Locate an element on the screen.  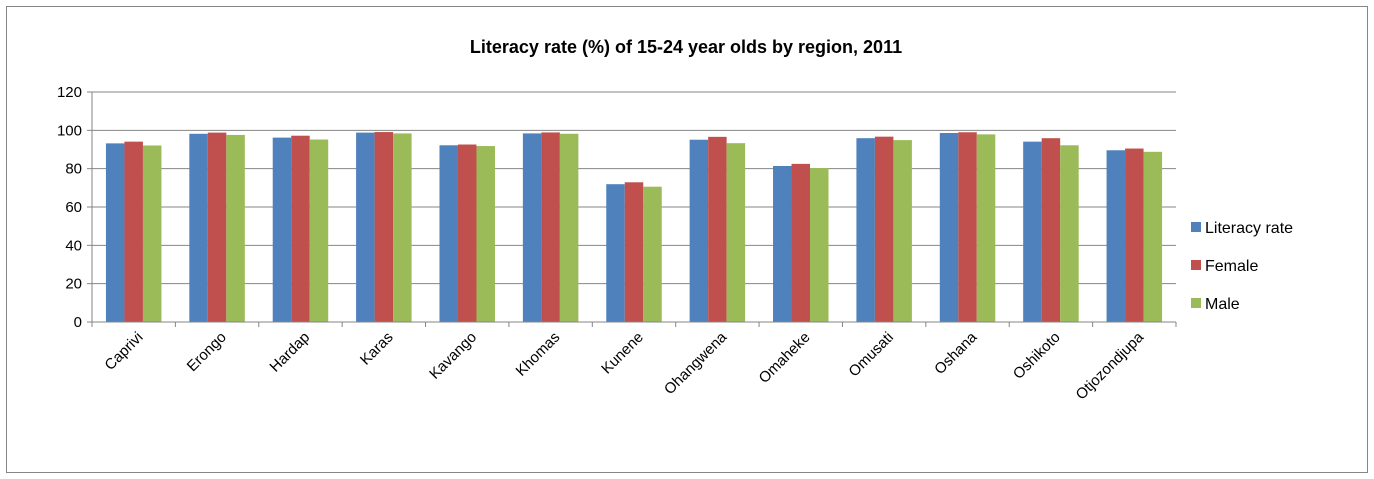
x-tick-label: Omusati is located at coordinates (871, 355).